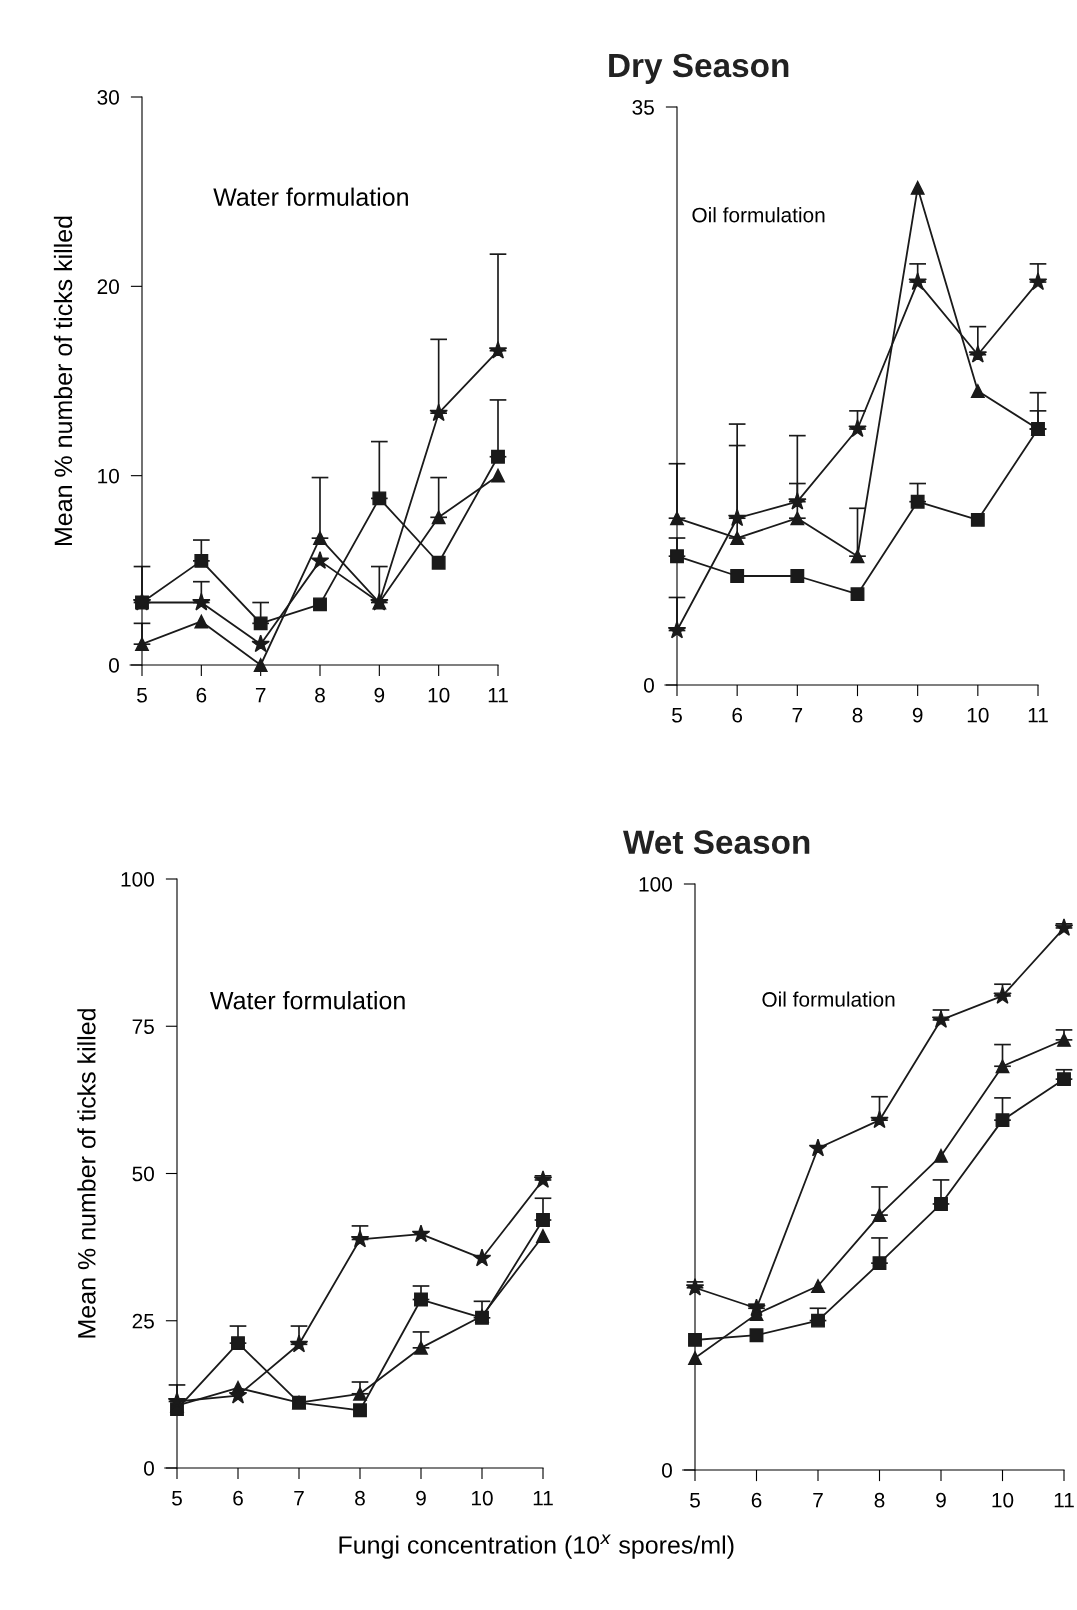  Describe the element at coordinates (536, 1546) in the screenshot. I see `x-axis-title: Fungi concentration (10$^{x}$ spores/ml)` at that location.